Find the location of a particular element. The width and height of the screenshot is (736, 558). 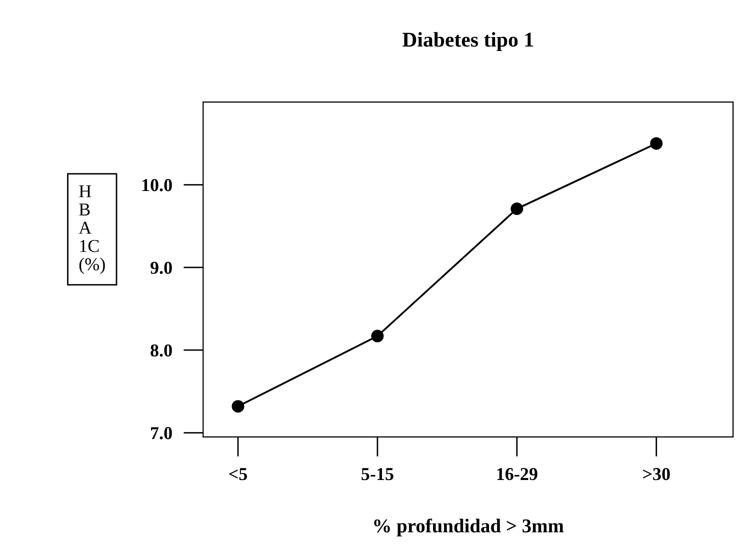

x-tick-label: 5-15 is located at coordinates (378, 474).